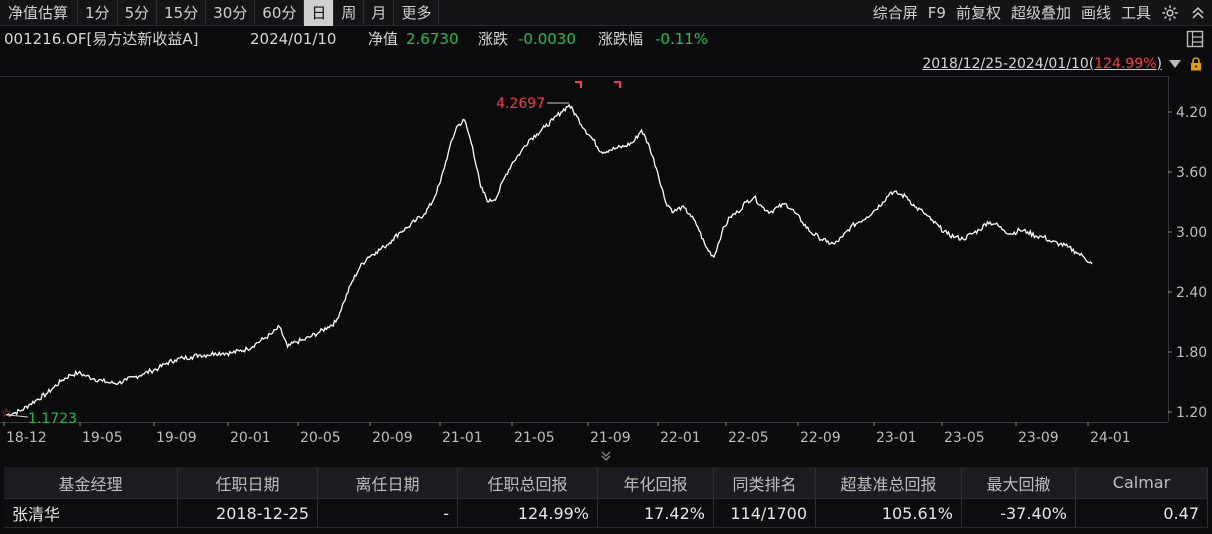 Image resolution: width=1212 pixels, height=534 pixels. What do you see at coordinates (936, 13) in the screenshot?
I see `toolbar-button-1: F9` at bounding box center [936, 13].